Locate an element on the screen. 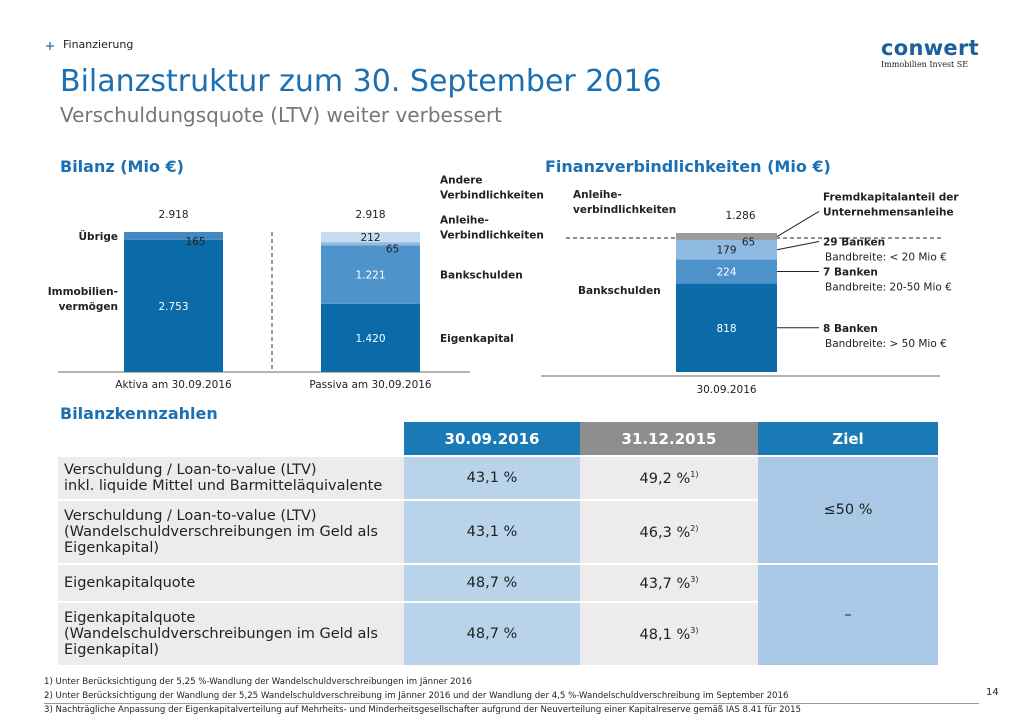 This screenshot has height=724, width=1024. series-label: 8 Banken is located at coordinates (850, 329).